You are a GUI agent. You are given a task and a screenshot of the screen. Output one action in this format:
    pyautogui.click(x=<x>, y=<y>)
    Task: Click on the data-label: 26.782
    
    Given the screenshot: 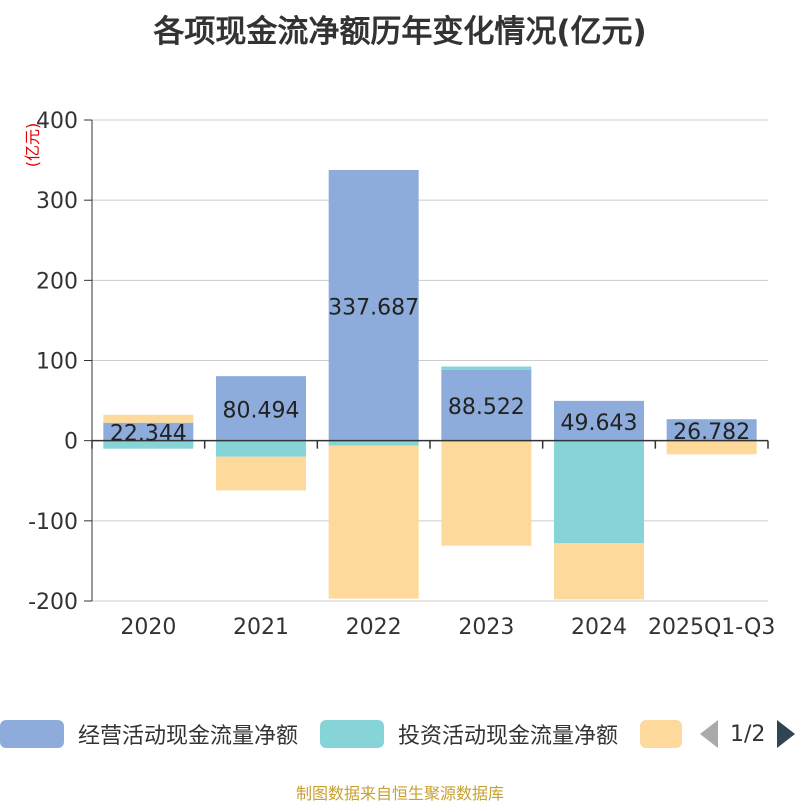 What is the action you would take?
    pyautogui.click(x=711, y=432)
    